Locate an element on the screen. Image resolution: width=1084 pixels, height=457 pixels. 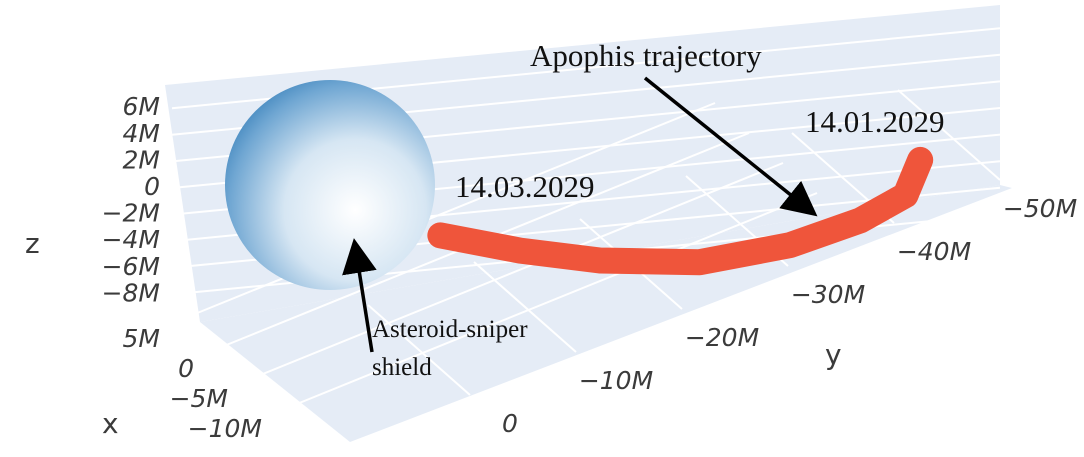
y-axis-title: y is located at coordinates (833, 354).